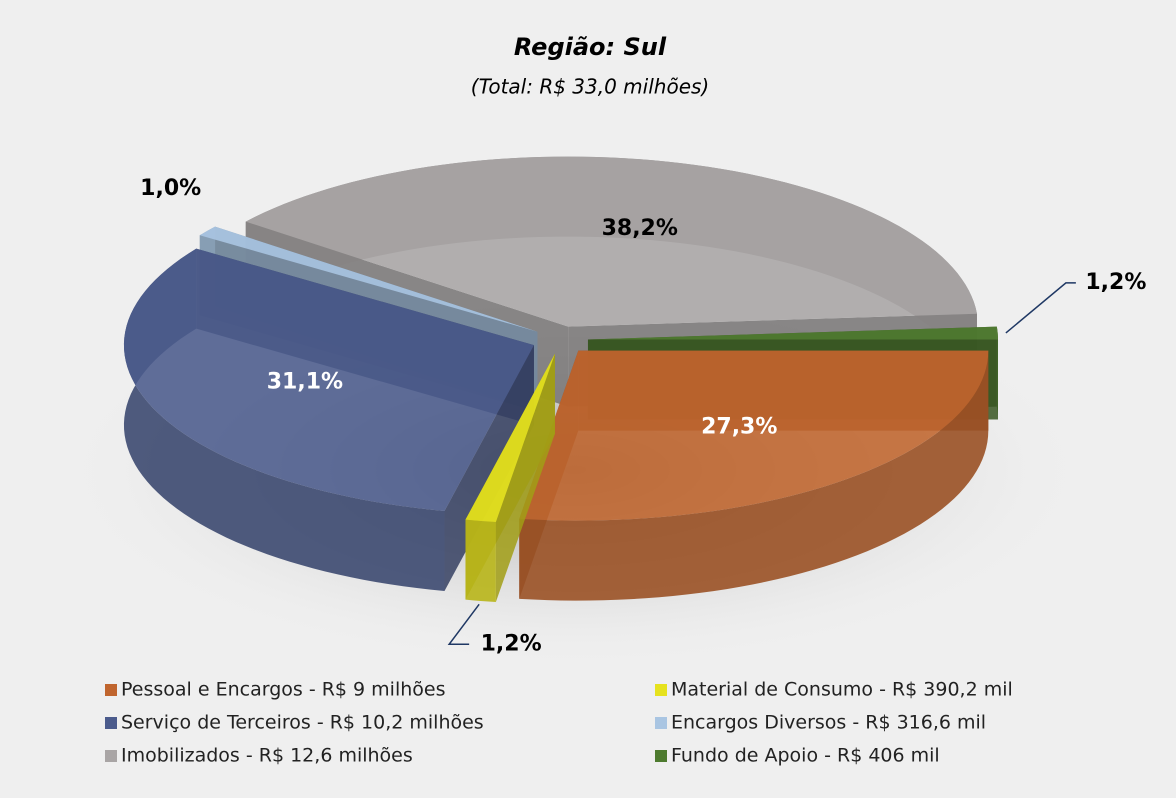 This screenshot has height=802, width=1176. I want to click on data-label: 38,2%, so click(640, 228).